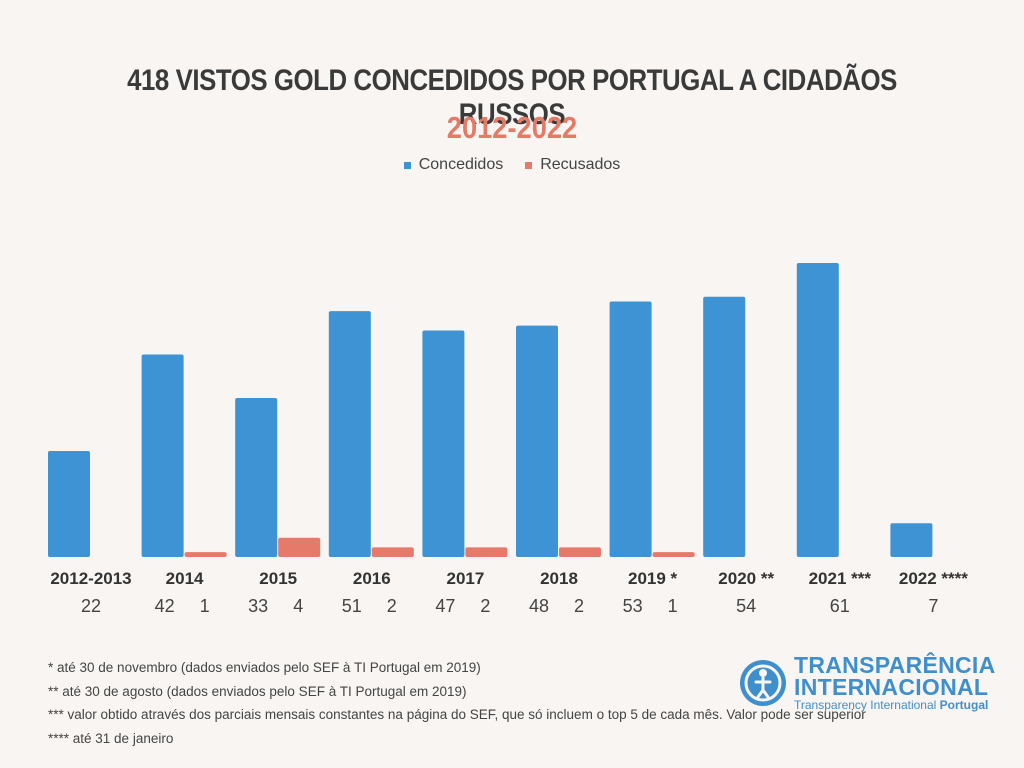  I want to click on category-label-2: 2015, so click(278, 578).